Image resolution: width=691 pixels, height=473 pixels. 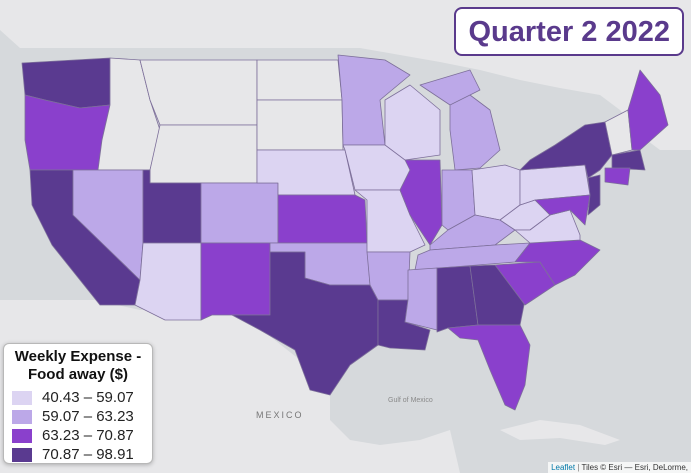 I want to click on state-maryland, so click(x=562, y=210).